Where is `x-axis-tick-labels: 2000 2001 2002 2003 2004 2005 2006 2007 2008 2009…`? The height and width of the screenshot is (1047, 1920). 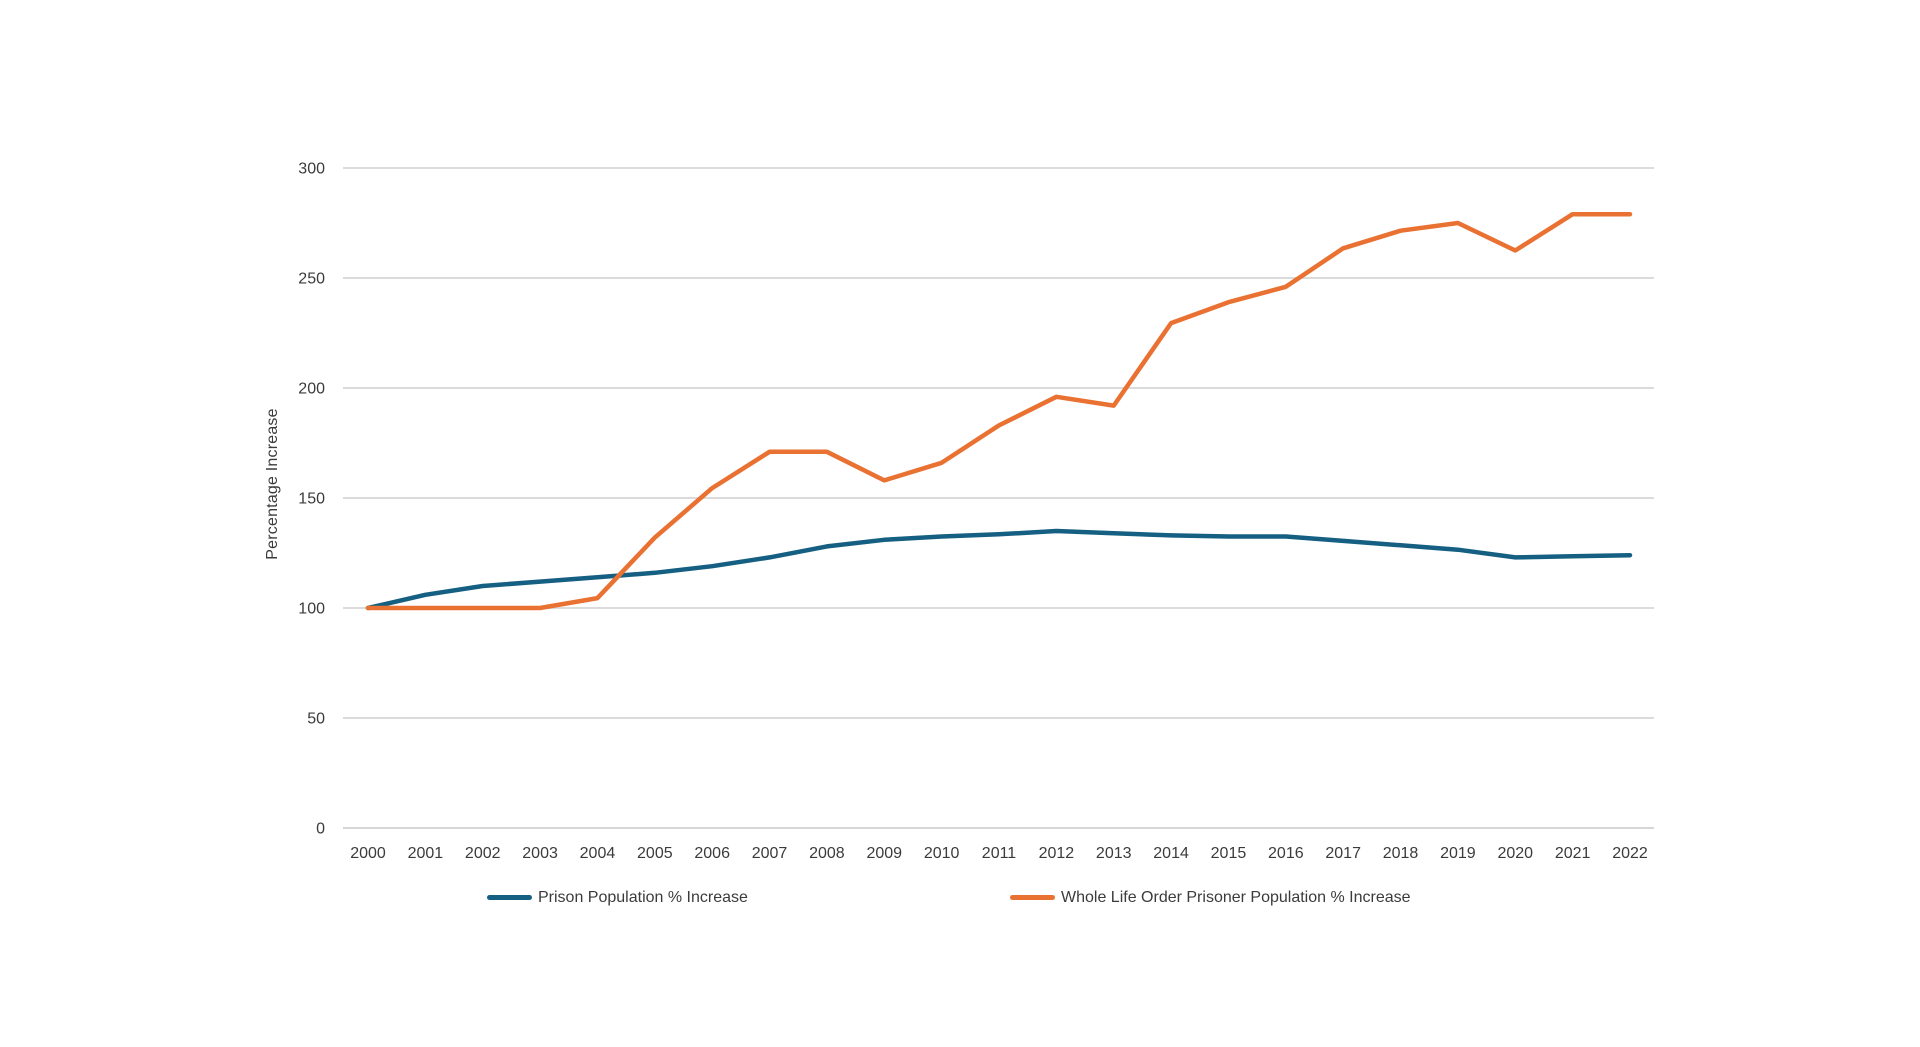
x-axis-tick-labels: 2000 2001 2002 2003 2004 2005 2006 2007 2008 2009… is located at coordinates (999, 853).